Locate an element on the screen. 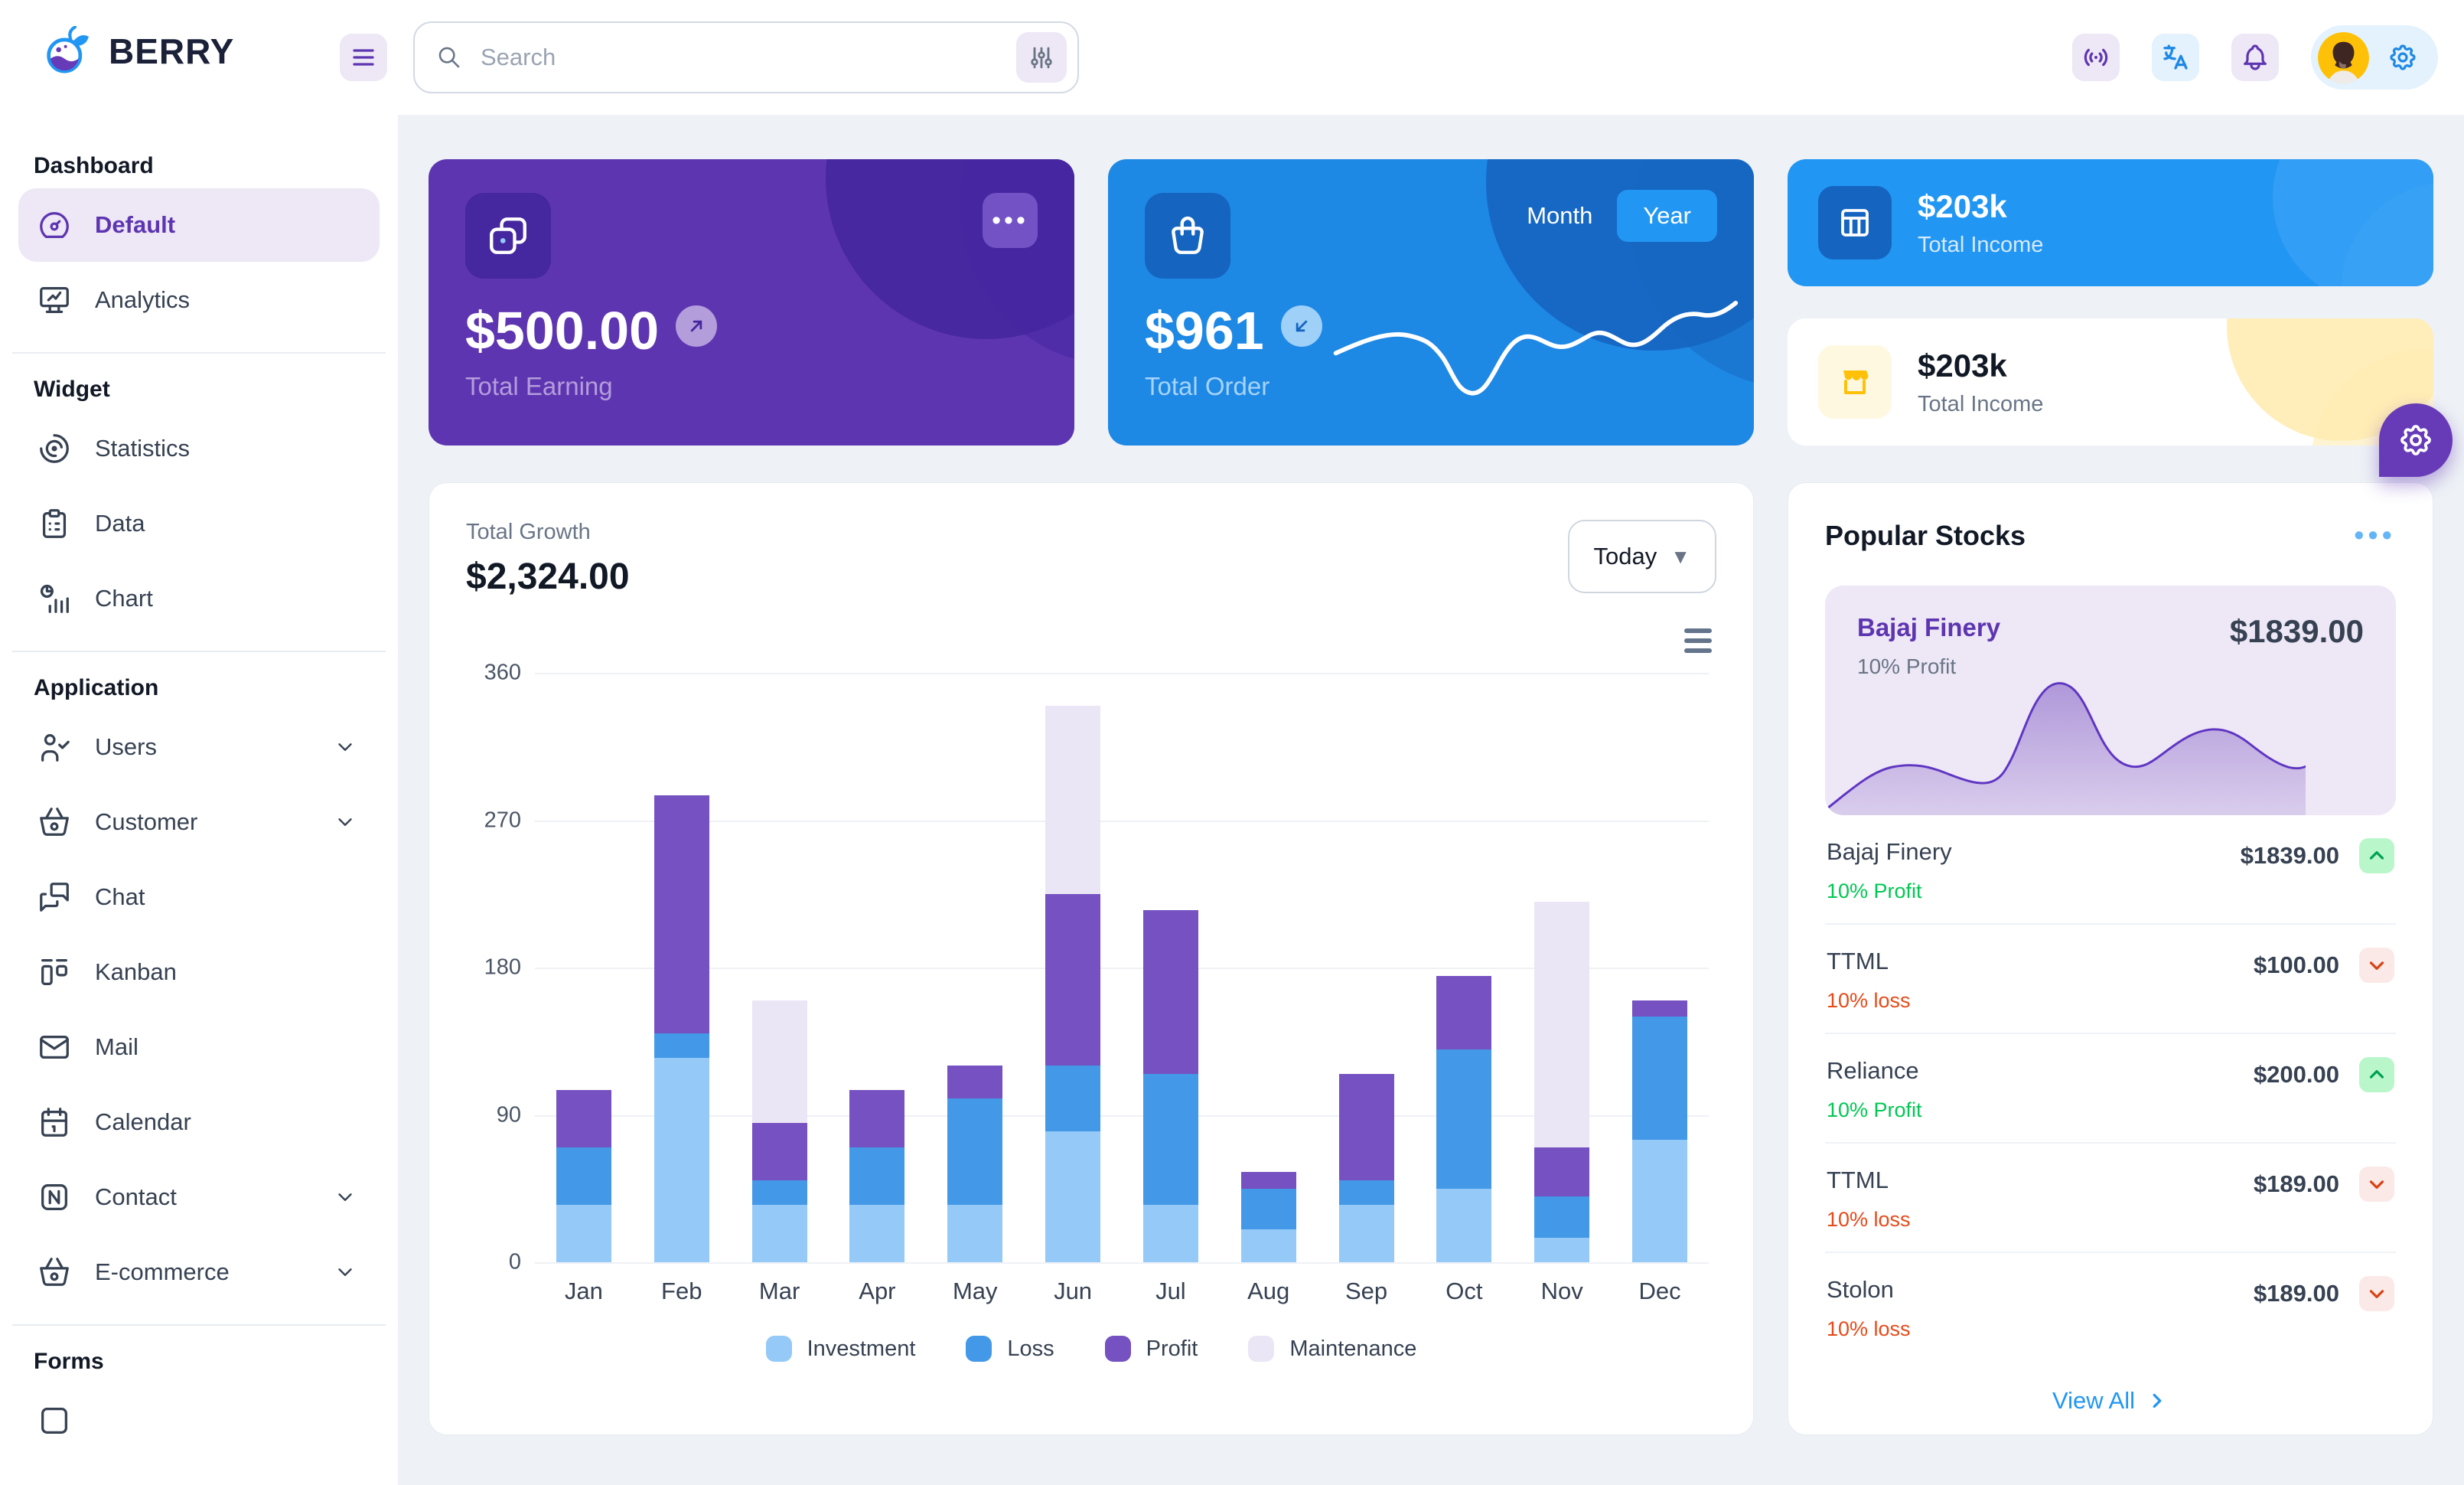 The width and height of the screenshot is (2464, 1485). bar-apr is located at coordinates (877, 967).